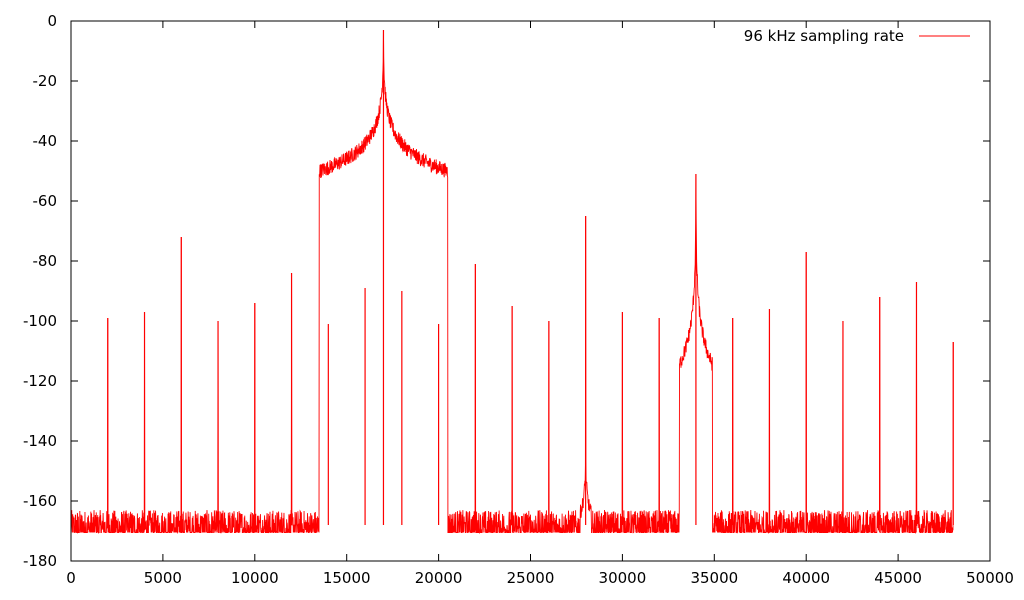  Describe the element at coordinates (40, 561) in the screenshot. I see `y-tick-label: -180` at that location.